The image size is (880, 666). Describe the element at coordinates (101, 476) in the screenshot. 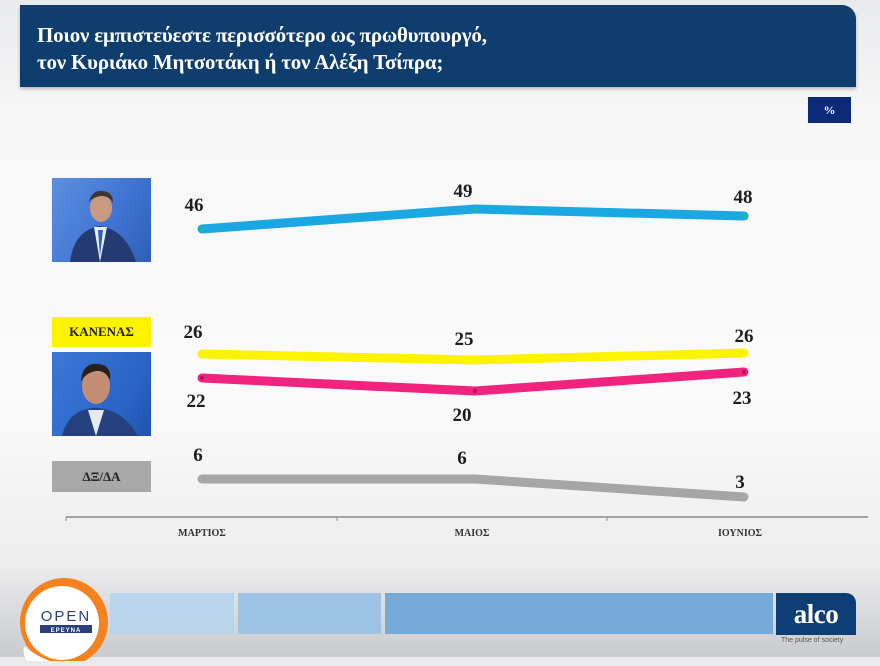

I see `legend-dkna-label: ΔΞ/ΔΑ` at that location.